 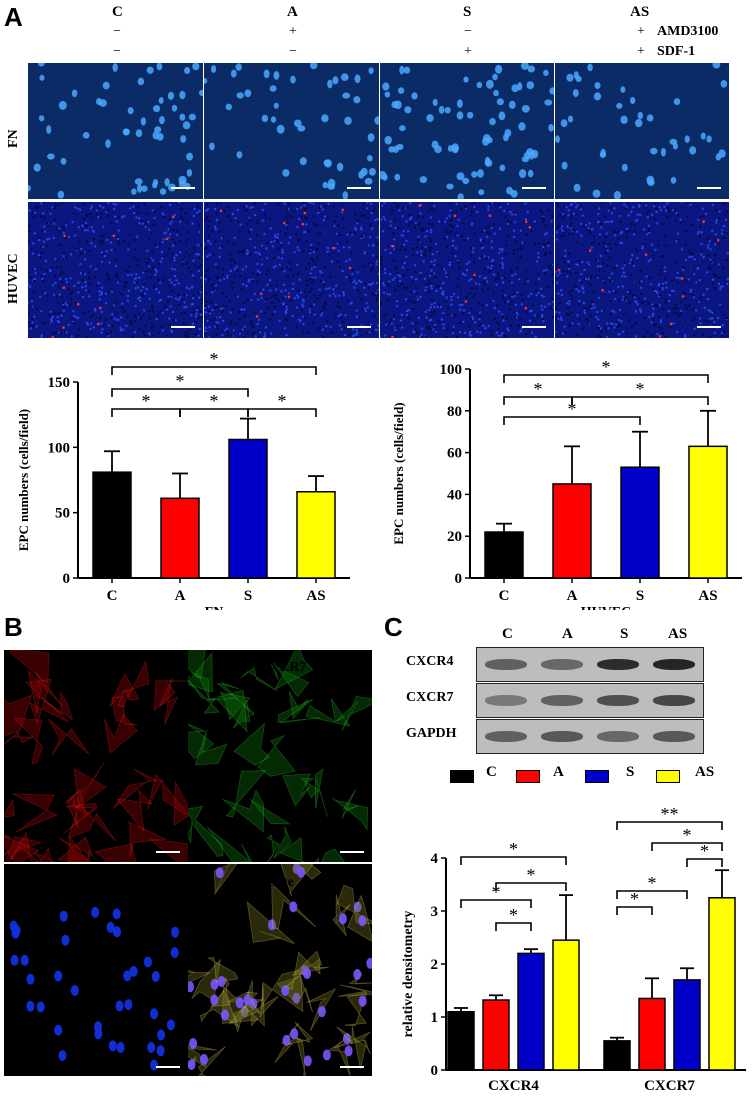 I want to click on blot-lane-as: AS, so click(x=678, y=634).